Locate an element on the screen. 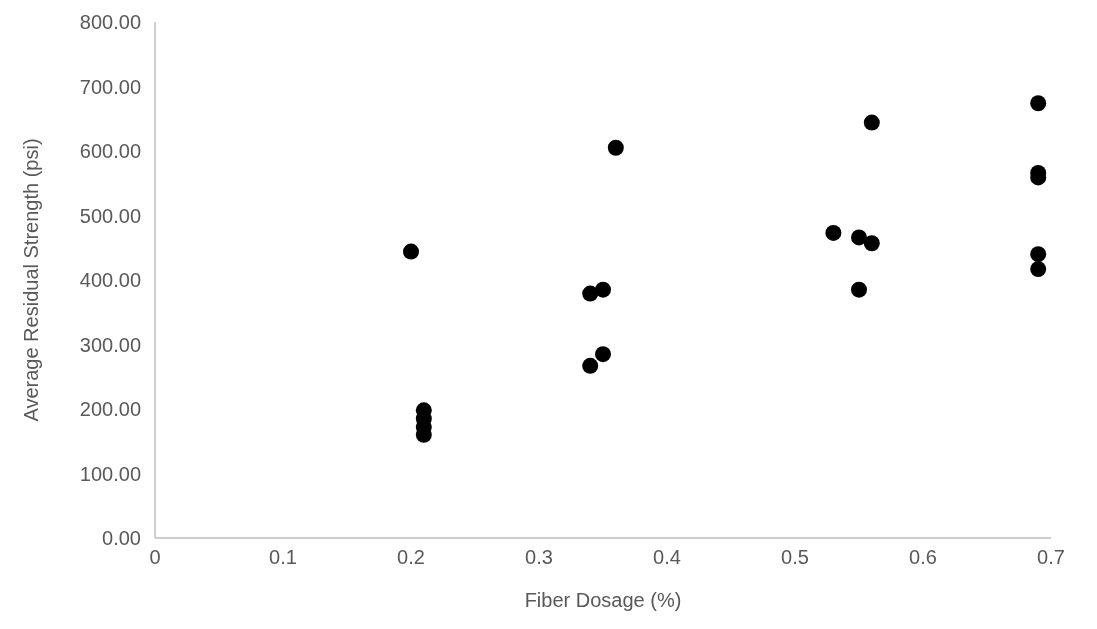  y-tick-label: 300.00 is located at coordinates (110, 344).